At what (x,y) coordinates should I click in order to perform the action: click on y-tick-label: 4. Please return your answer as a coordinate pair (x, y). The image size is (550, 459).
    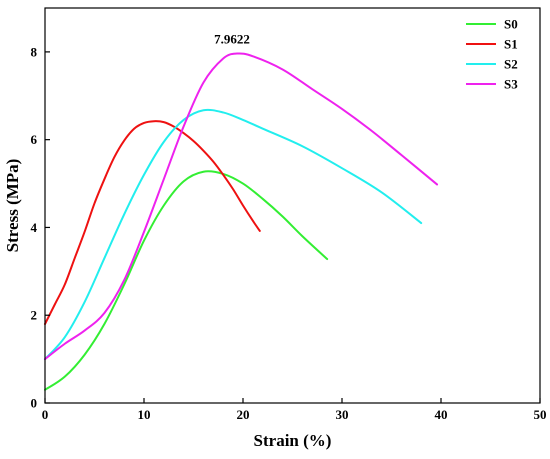
    Looking at the image, I should click on (34, 227).